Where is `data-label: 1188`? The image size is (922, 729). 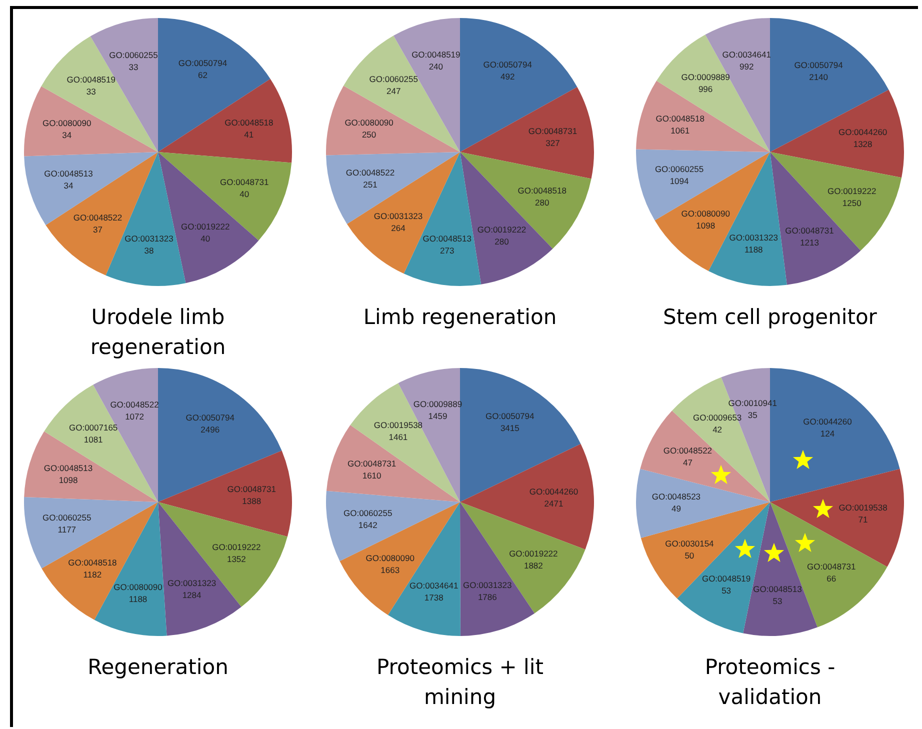
data-label: 1188 is located at coordinates (754, 249).